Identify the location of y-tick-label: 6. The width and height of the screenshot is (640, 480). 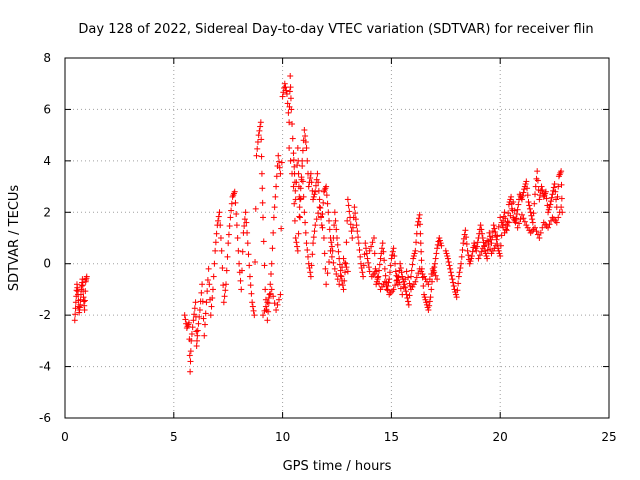
(47, 109).